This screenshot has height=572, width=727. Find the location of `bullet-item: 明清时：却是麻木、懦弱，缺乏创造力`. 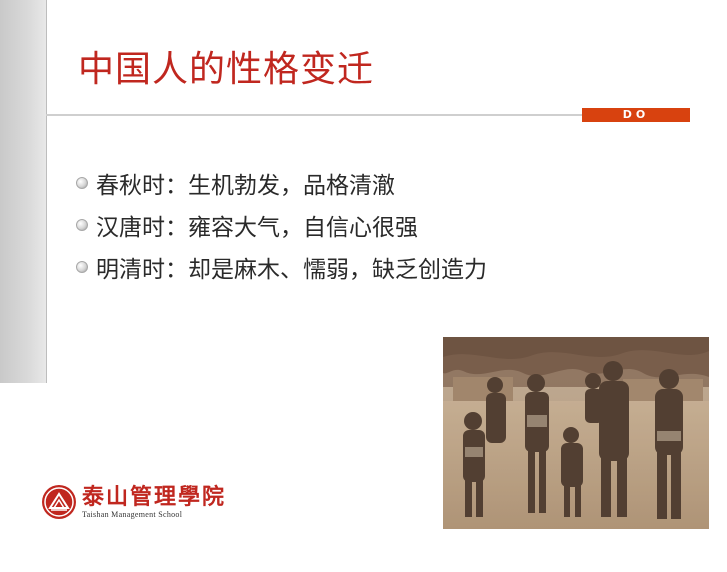

bullet-item: 明清时：却是麻木、懦弱，缺乏创造力 is located at coordinates (281, 267).